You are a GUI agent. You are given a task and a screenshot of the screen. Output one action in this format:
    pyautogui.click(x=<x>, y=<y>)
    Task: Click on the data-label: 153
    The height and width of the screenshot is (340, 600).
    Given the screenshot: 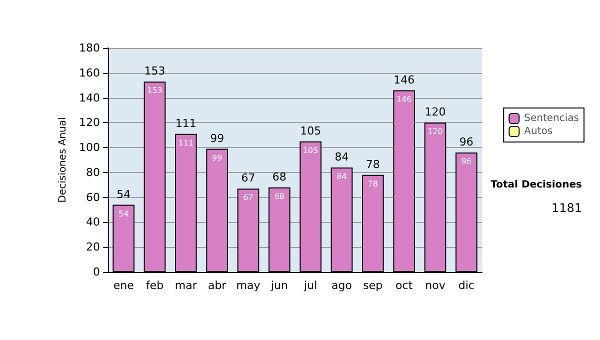 What is the action you would take?
    pyautogui.click(x=154, y=91)
    